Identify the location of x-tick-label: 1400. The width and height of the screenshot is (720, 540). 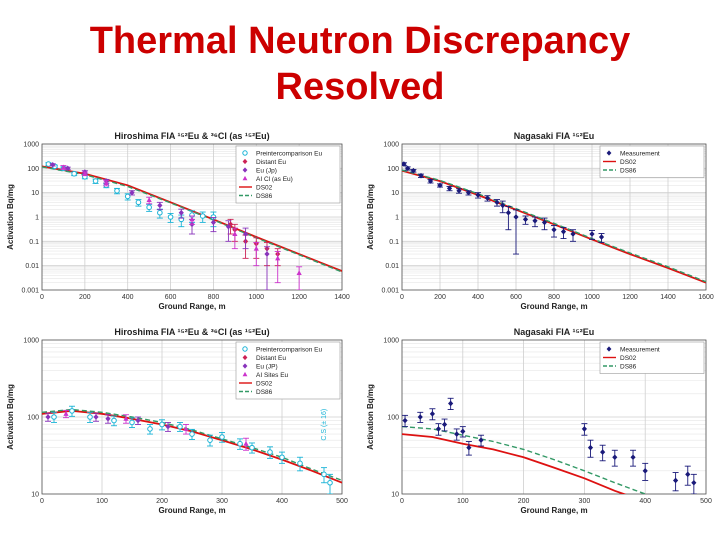
(342, 297).